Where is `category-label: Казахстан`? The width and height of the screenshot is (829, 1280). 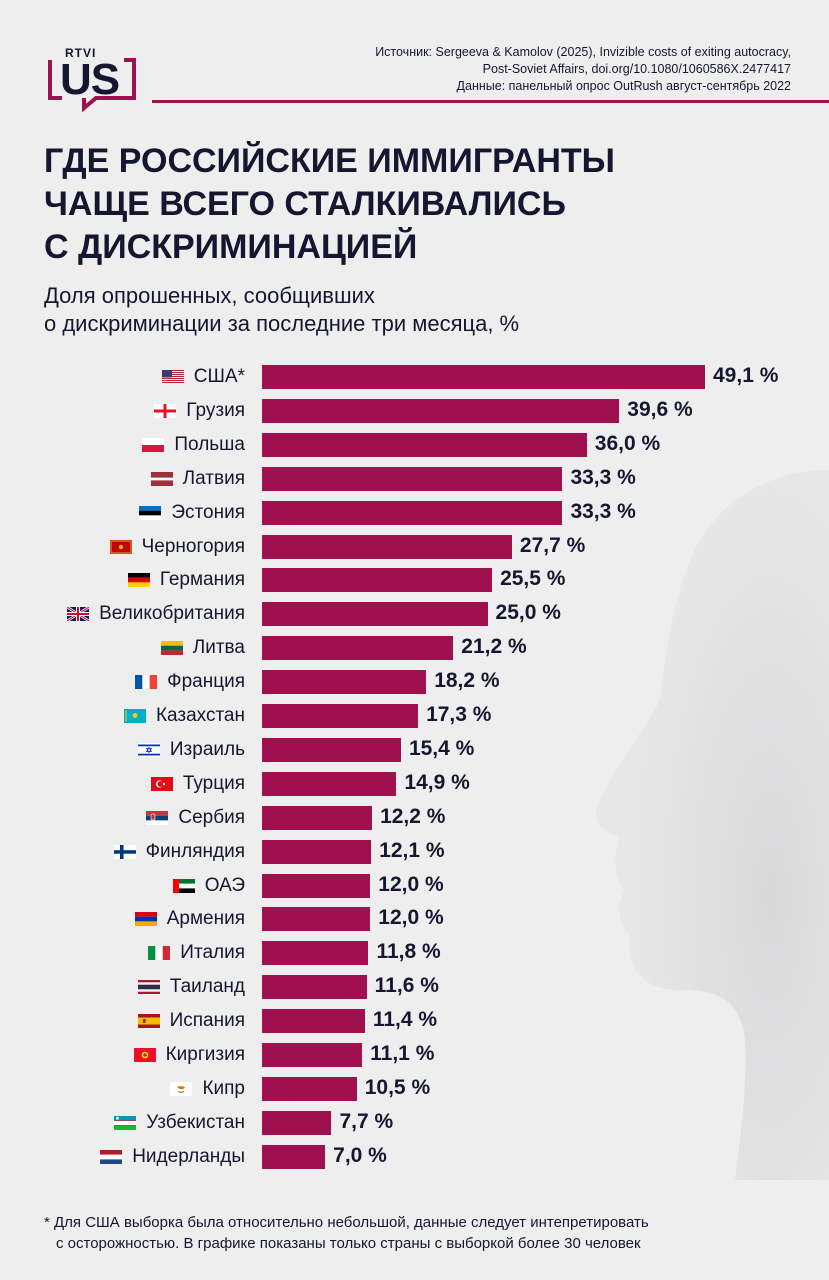 category-label: Казахстан is located at coordinates (200, 715).